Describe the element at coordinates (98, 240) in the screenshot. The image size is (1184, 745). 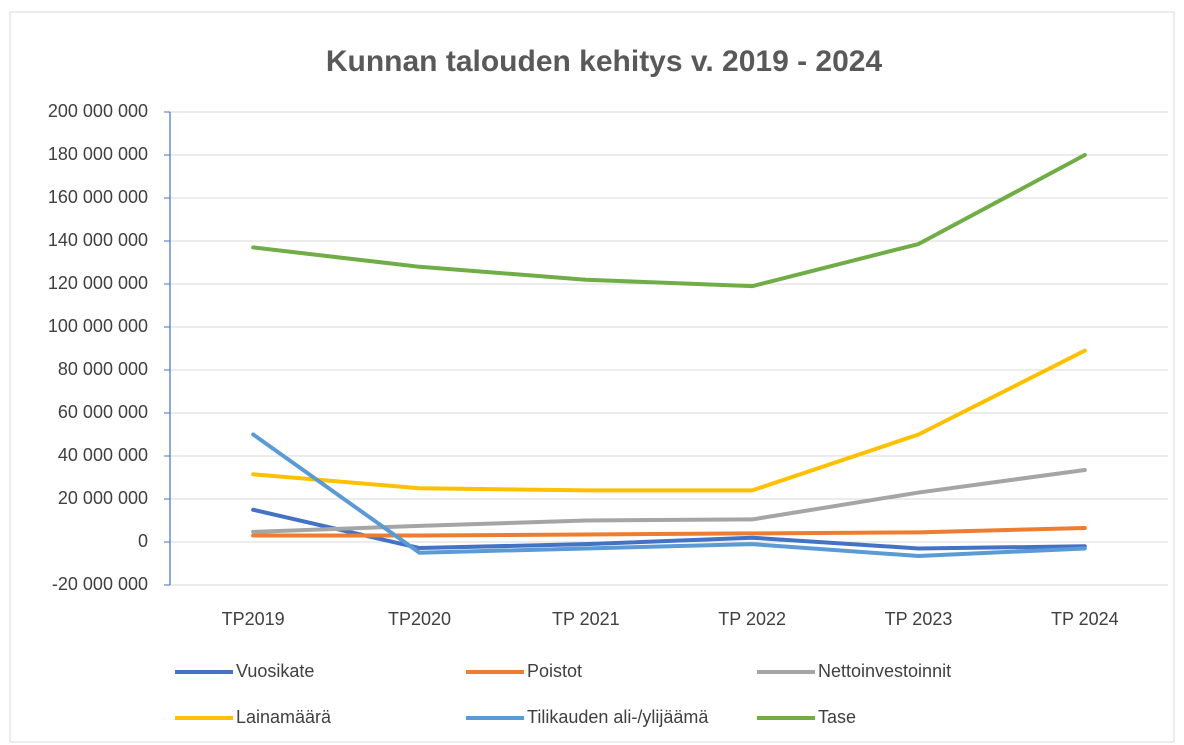
I see `y-tick-label: 140 000 000` at that location.